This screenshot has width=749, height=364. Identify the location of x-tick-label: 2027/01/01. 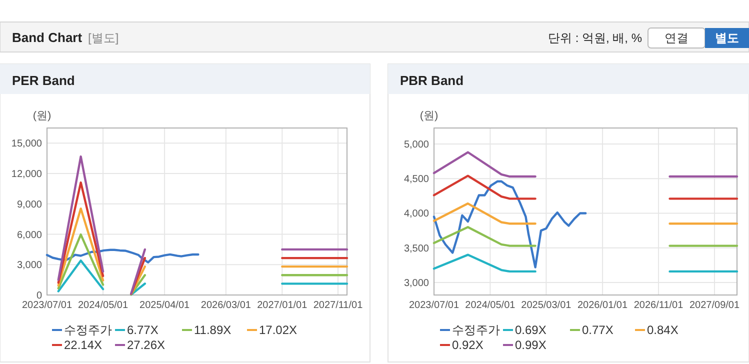
(282, 305).